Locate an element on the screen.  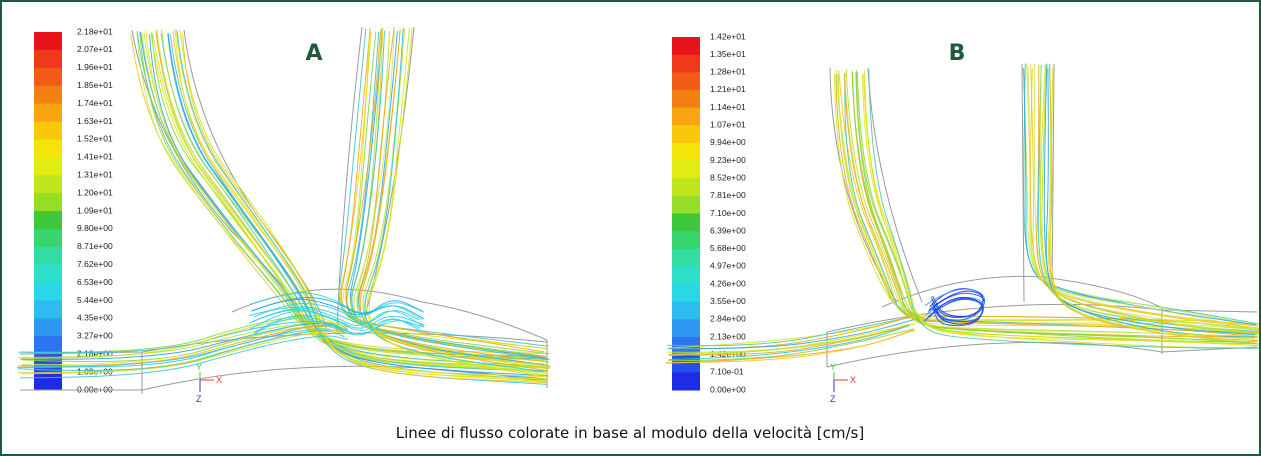
panel-label: A is located at coordinates (313, 53).